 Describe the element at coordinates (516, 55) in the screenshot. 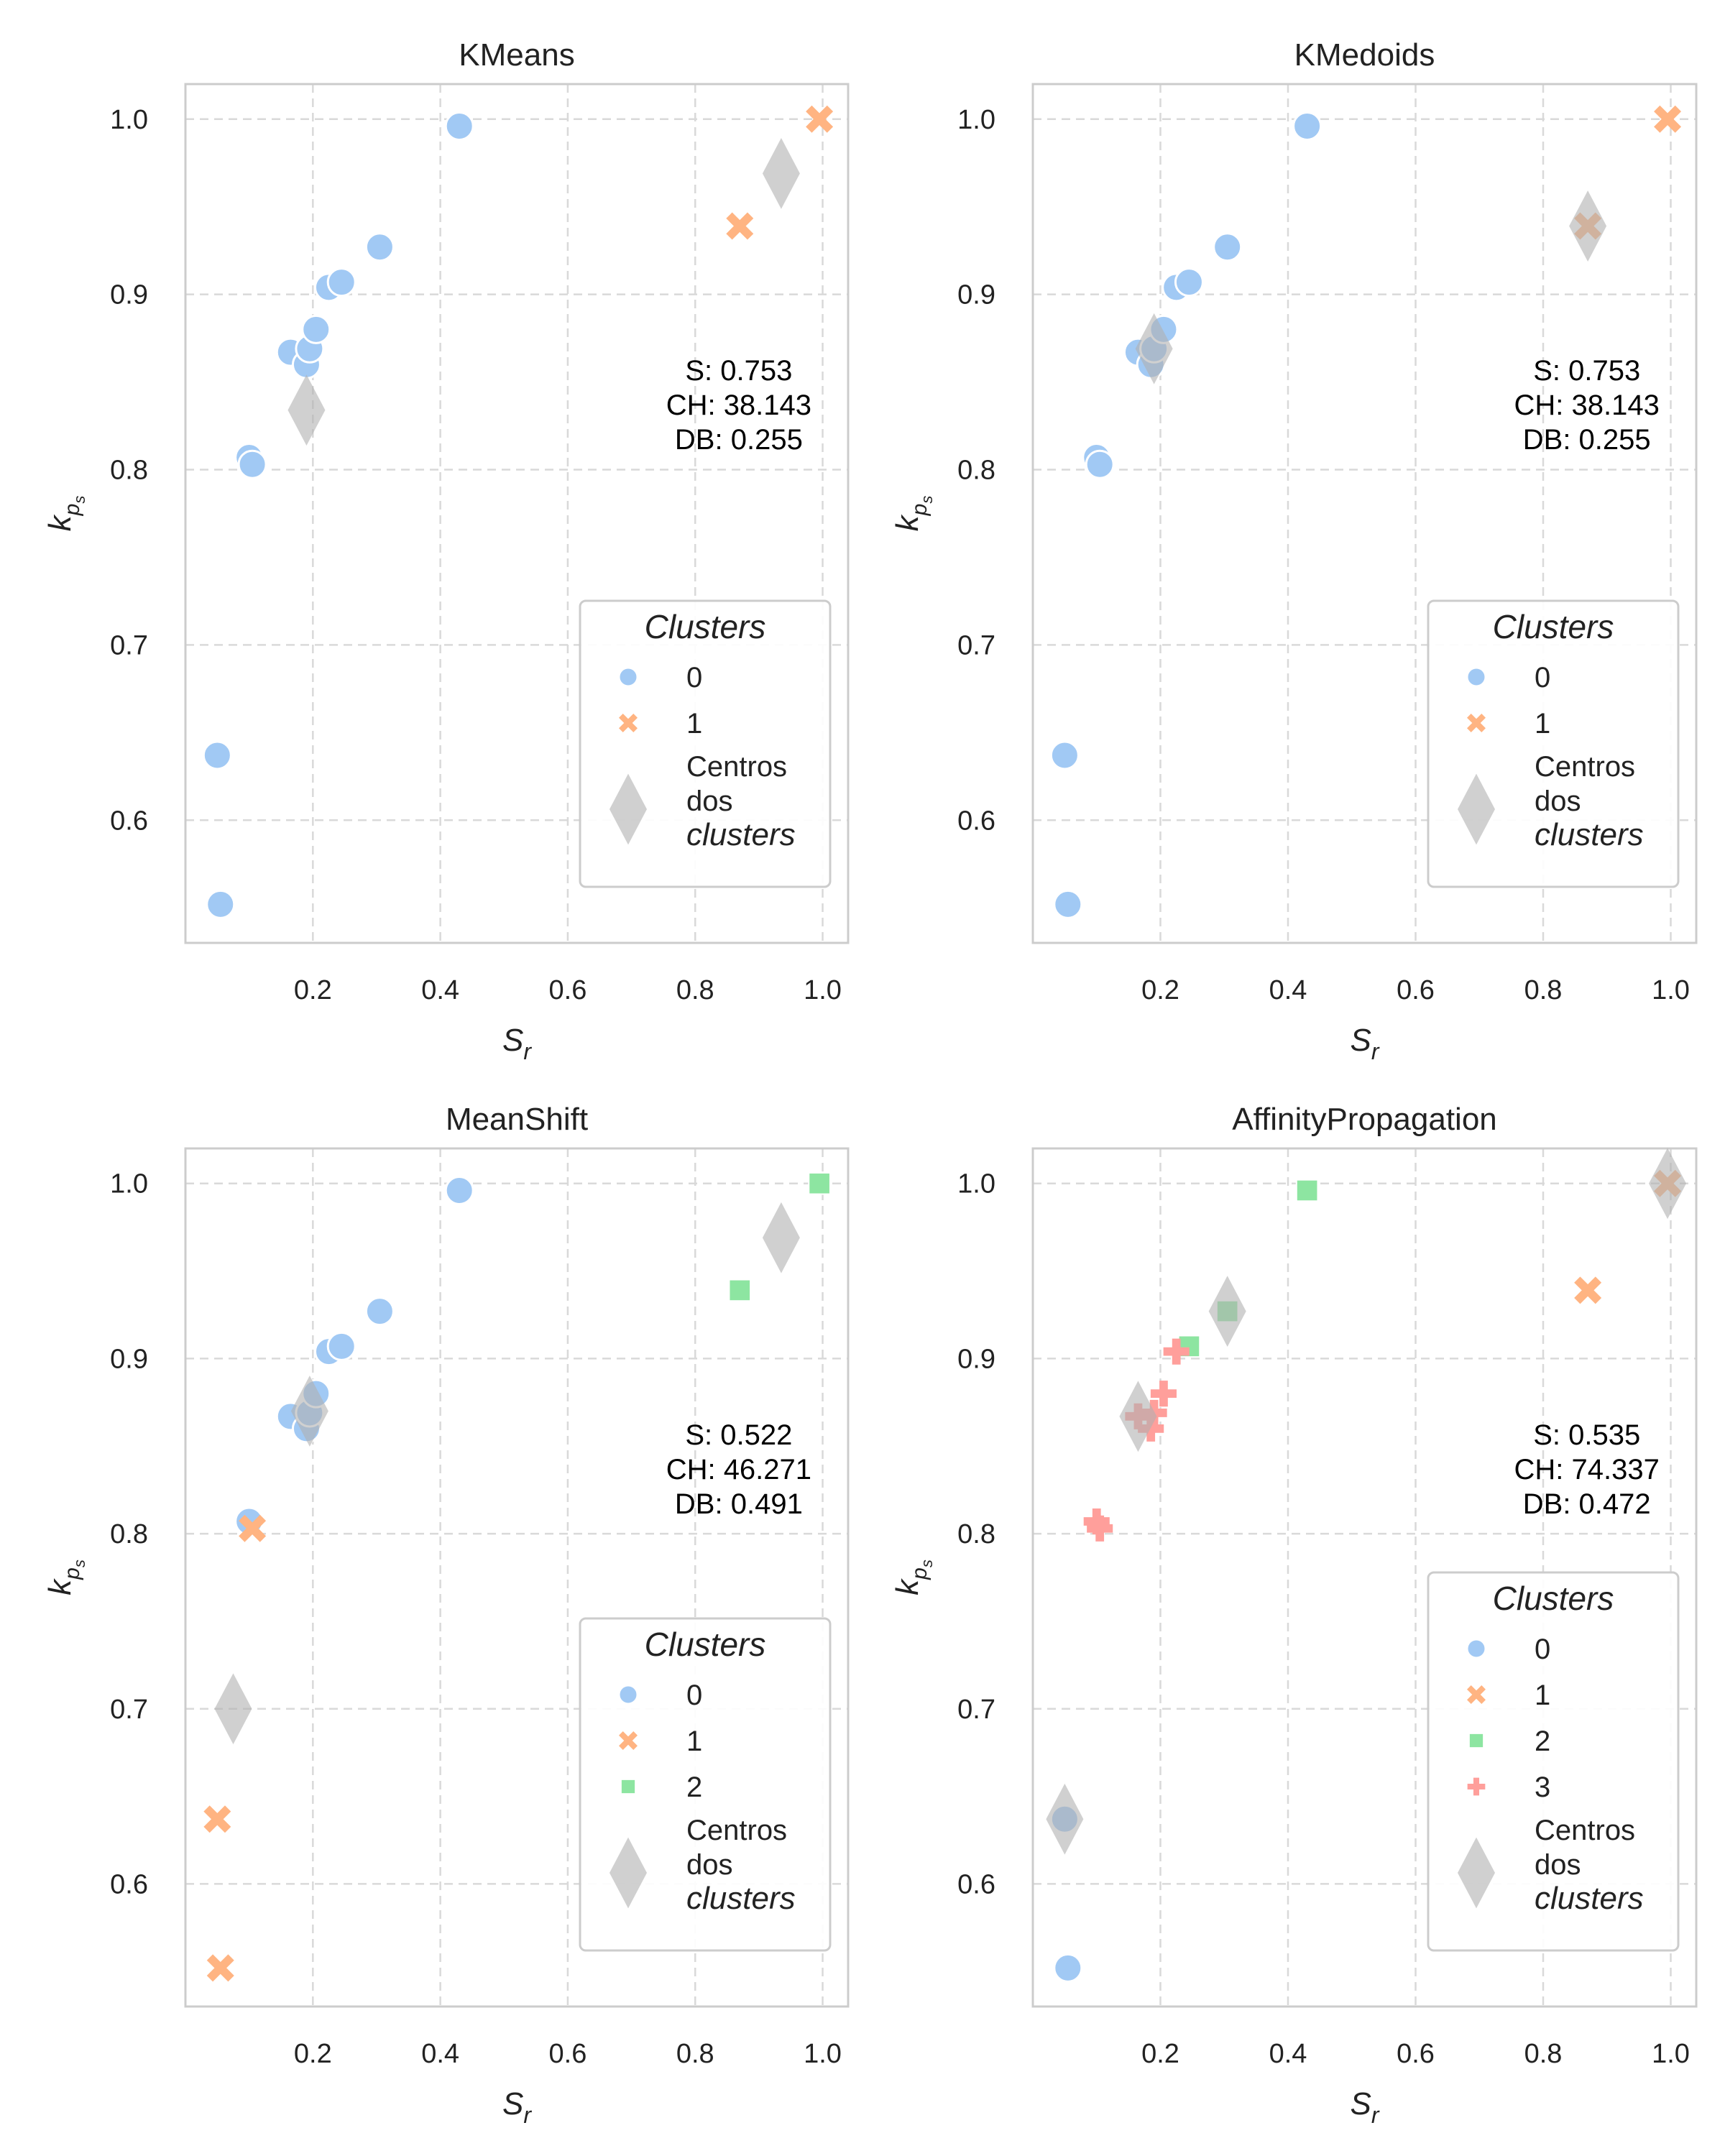

I see `panel-title: KMeans` at that location.